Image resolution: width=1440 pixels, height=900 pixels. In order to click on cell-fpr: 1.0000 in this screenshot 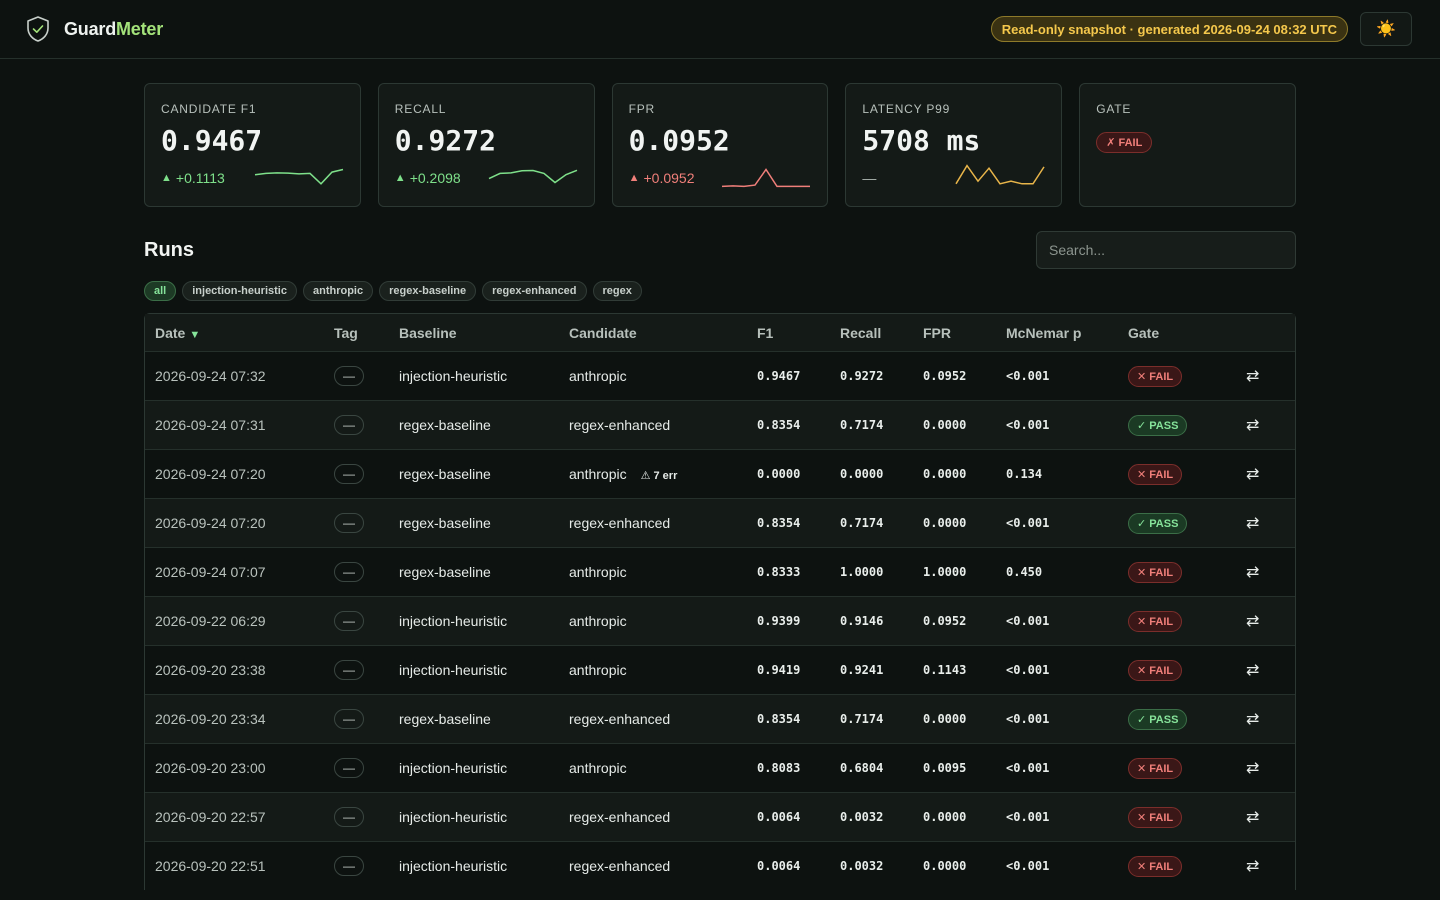, I will do `click(945, 572)`.